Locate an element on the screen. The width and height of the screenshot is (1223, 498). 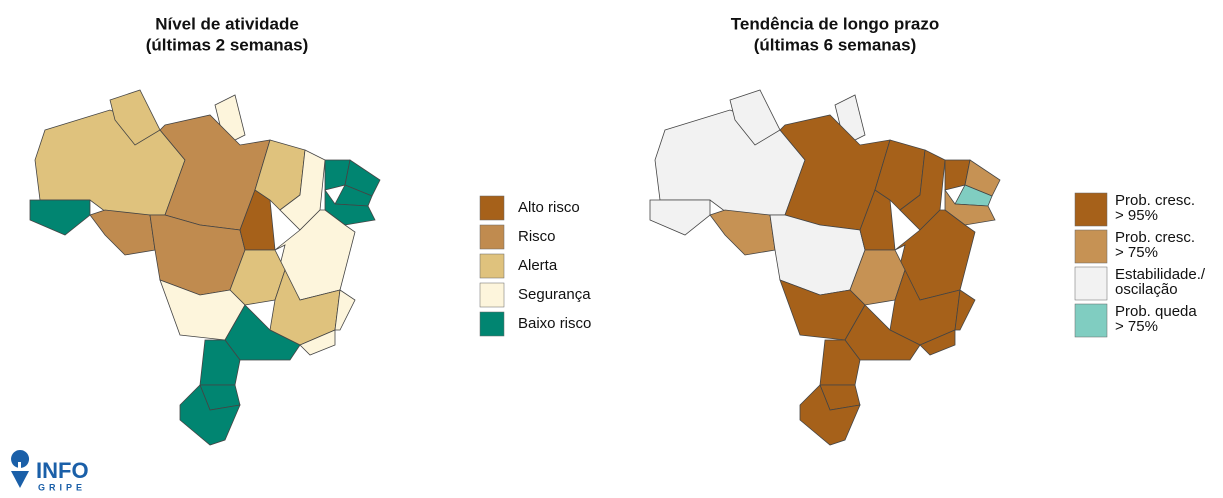
logo-pin is located at coordinates (20, 459).